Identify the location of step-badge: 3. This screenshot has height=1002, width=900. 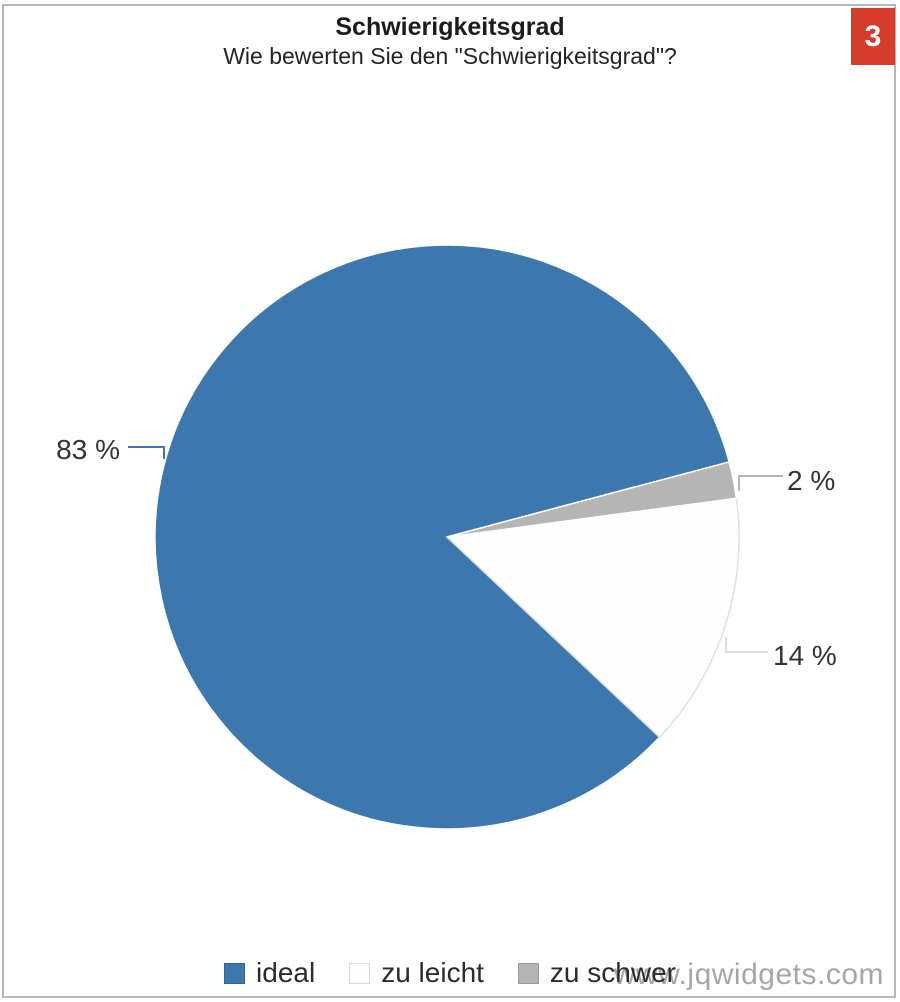
(873, 36).